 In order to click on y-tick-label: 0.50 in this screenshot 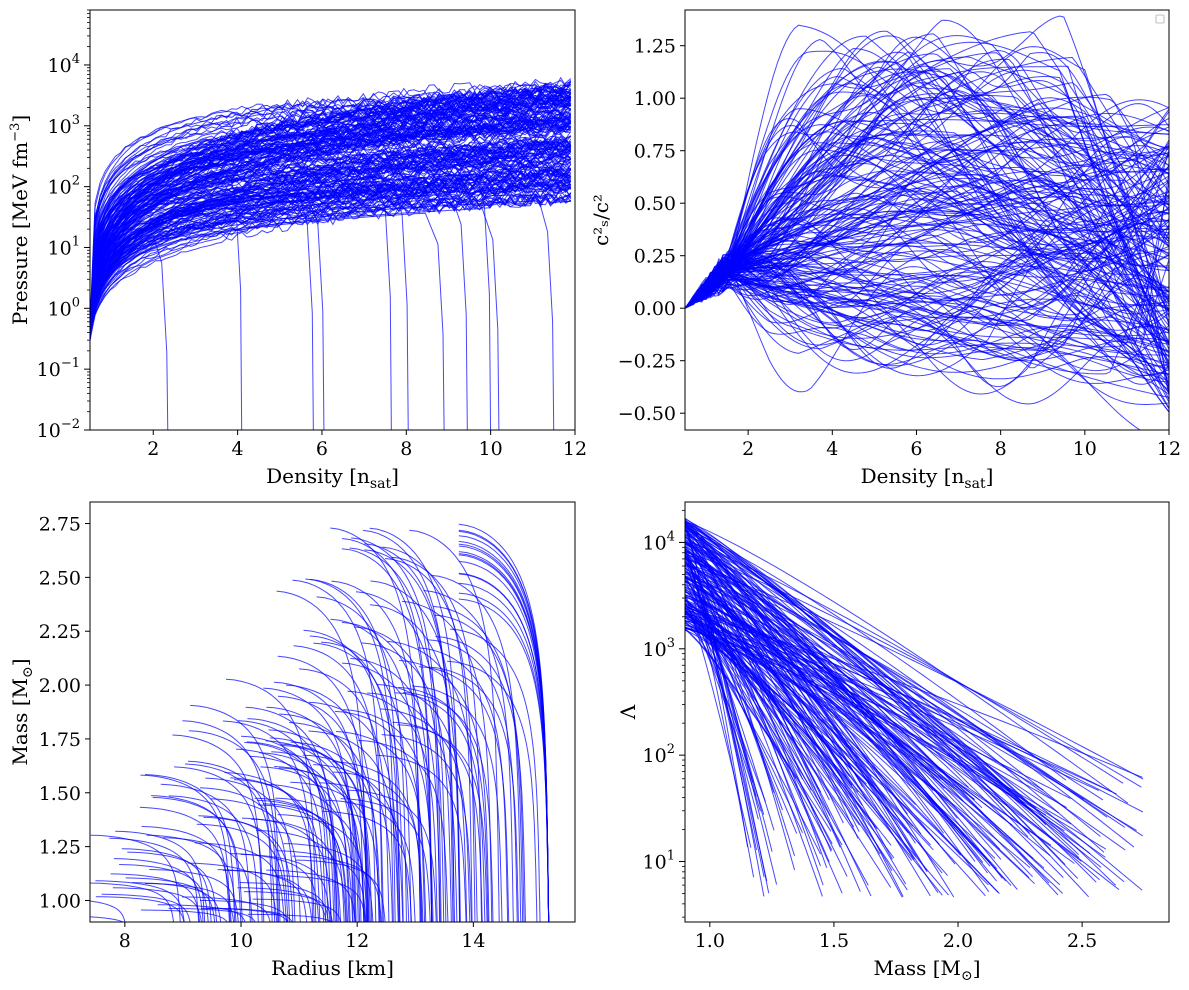, I will do `click(655, 204)`.